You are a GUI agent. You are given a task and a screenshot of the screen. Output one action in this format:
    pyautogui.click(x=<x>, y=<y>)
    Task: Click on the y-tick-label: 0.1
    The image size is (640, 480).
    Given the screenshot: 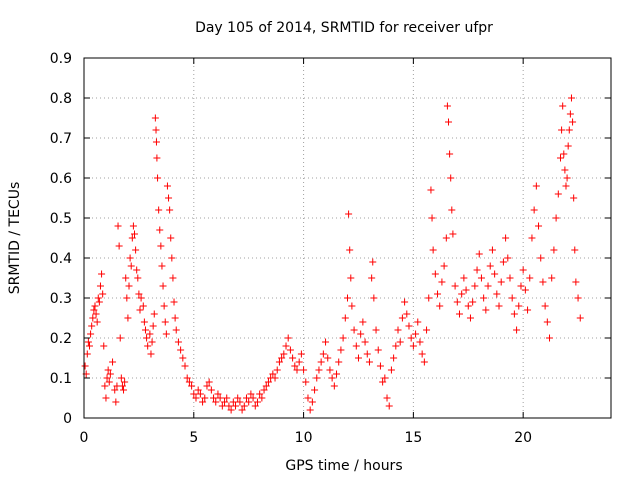 What is the action you would take?
    pyautogui.click(x=61, y=379)
    